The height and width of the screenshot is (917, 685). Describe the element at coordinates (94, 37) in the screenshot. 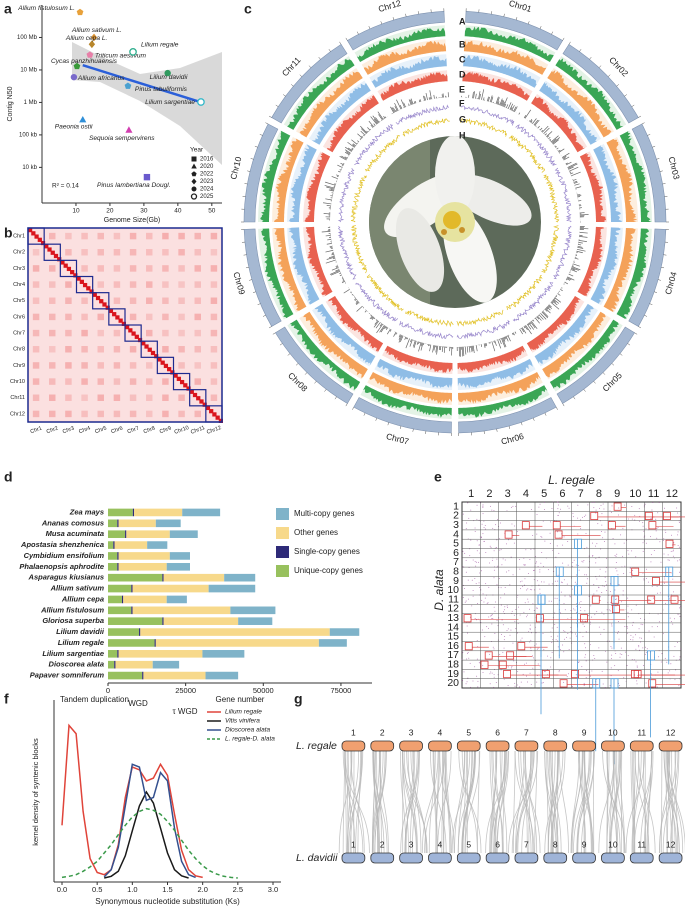

I see `marker` at that location.